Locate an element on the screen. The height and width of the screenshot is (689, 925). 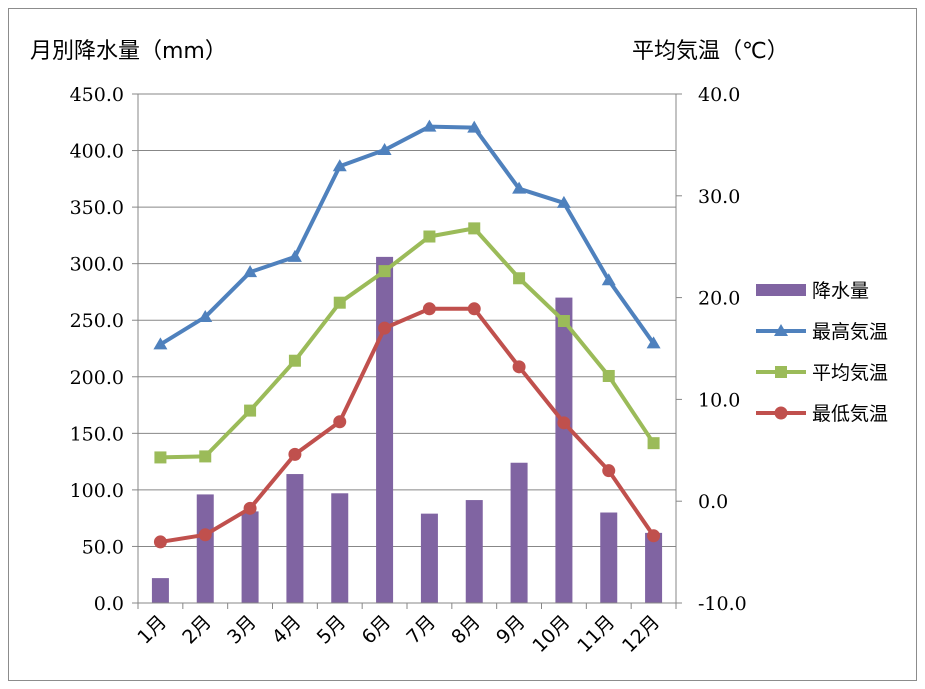
y-tick-label: 0.0 is located at coordinates (109, 604).